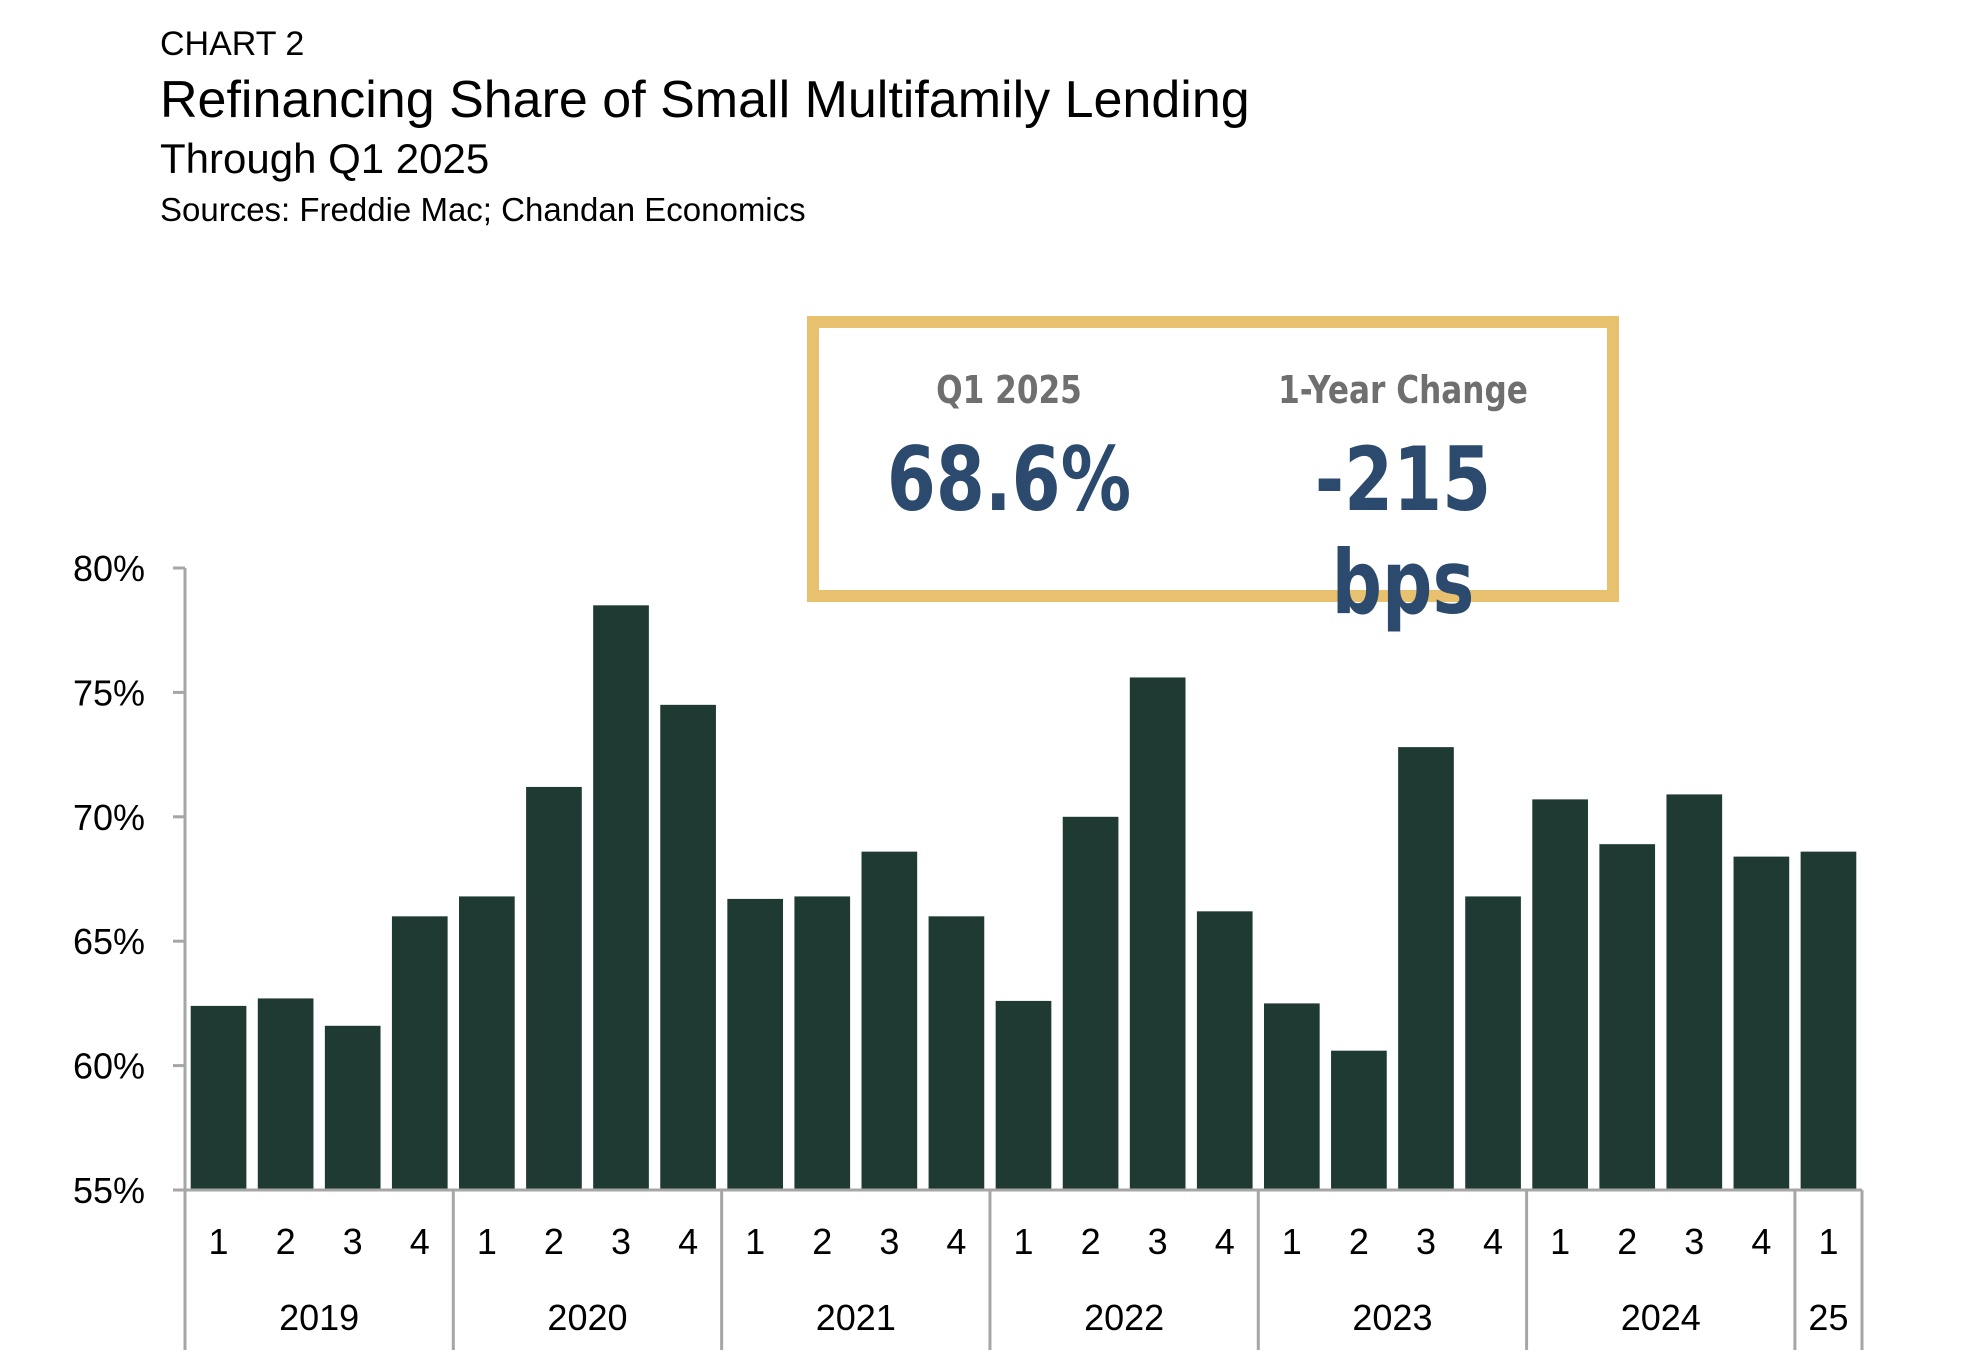 The image size is (1985, 1357). I want to click on x-group-label-year: 2023, so click(1392, 1317).